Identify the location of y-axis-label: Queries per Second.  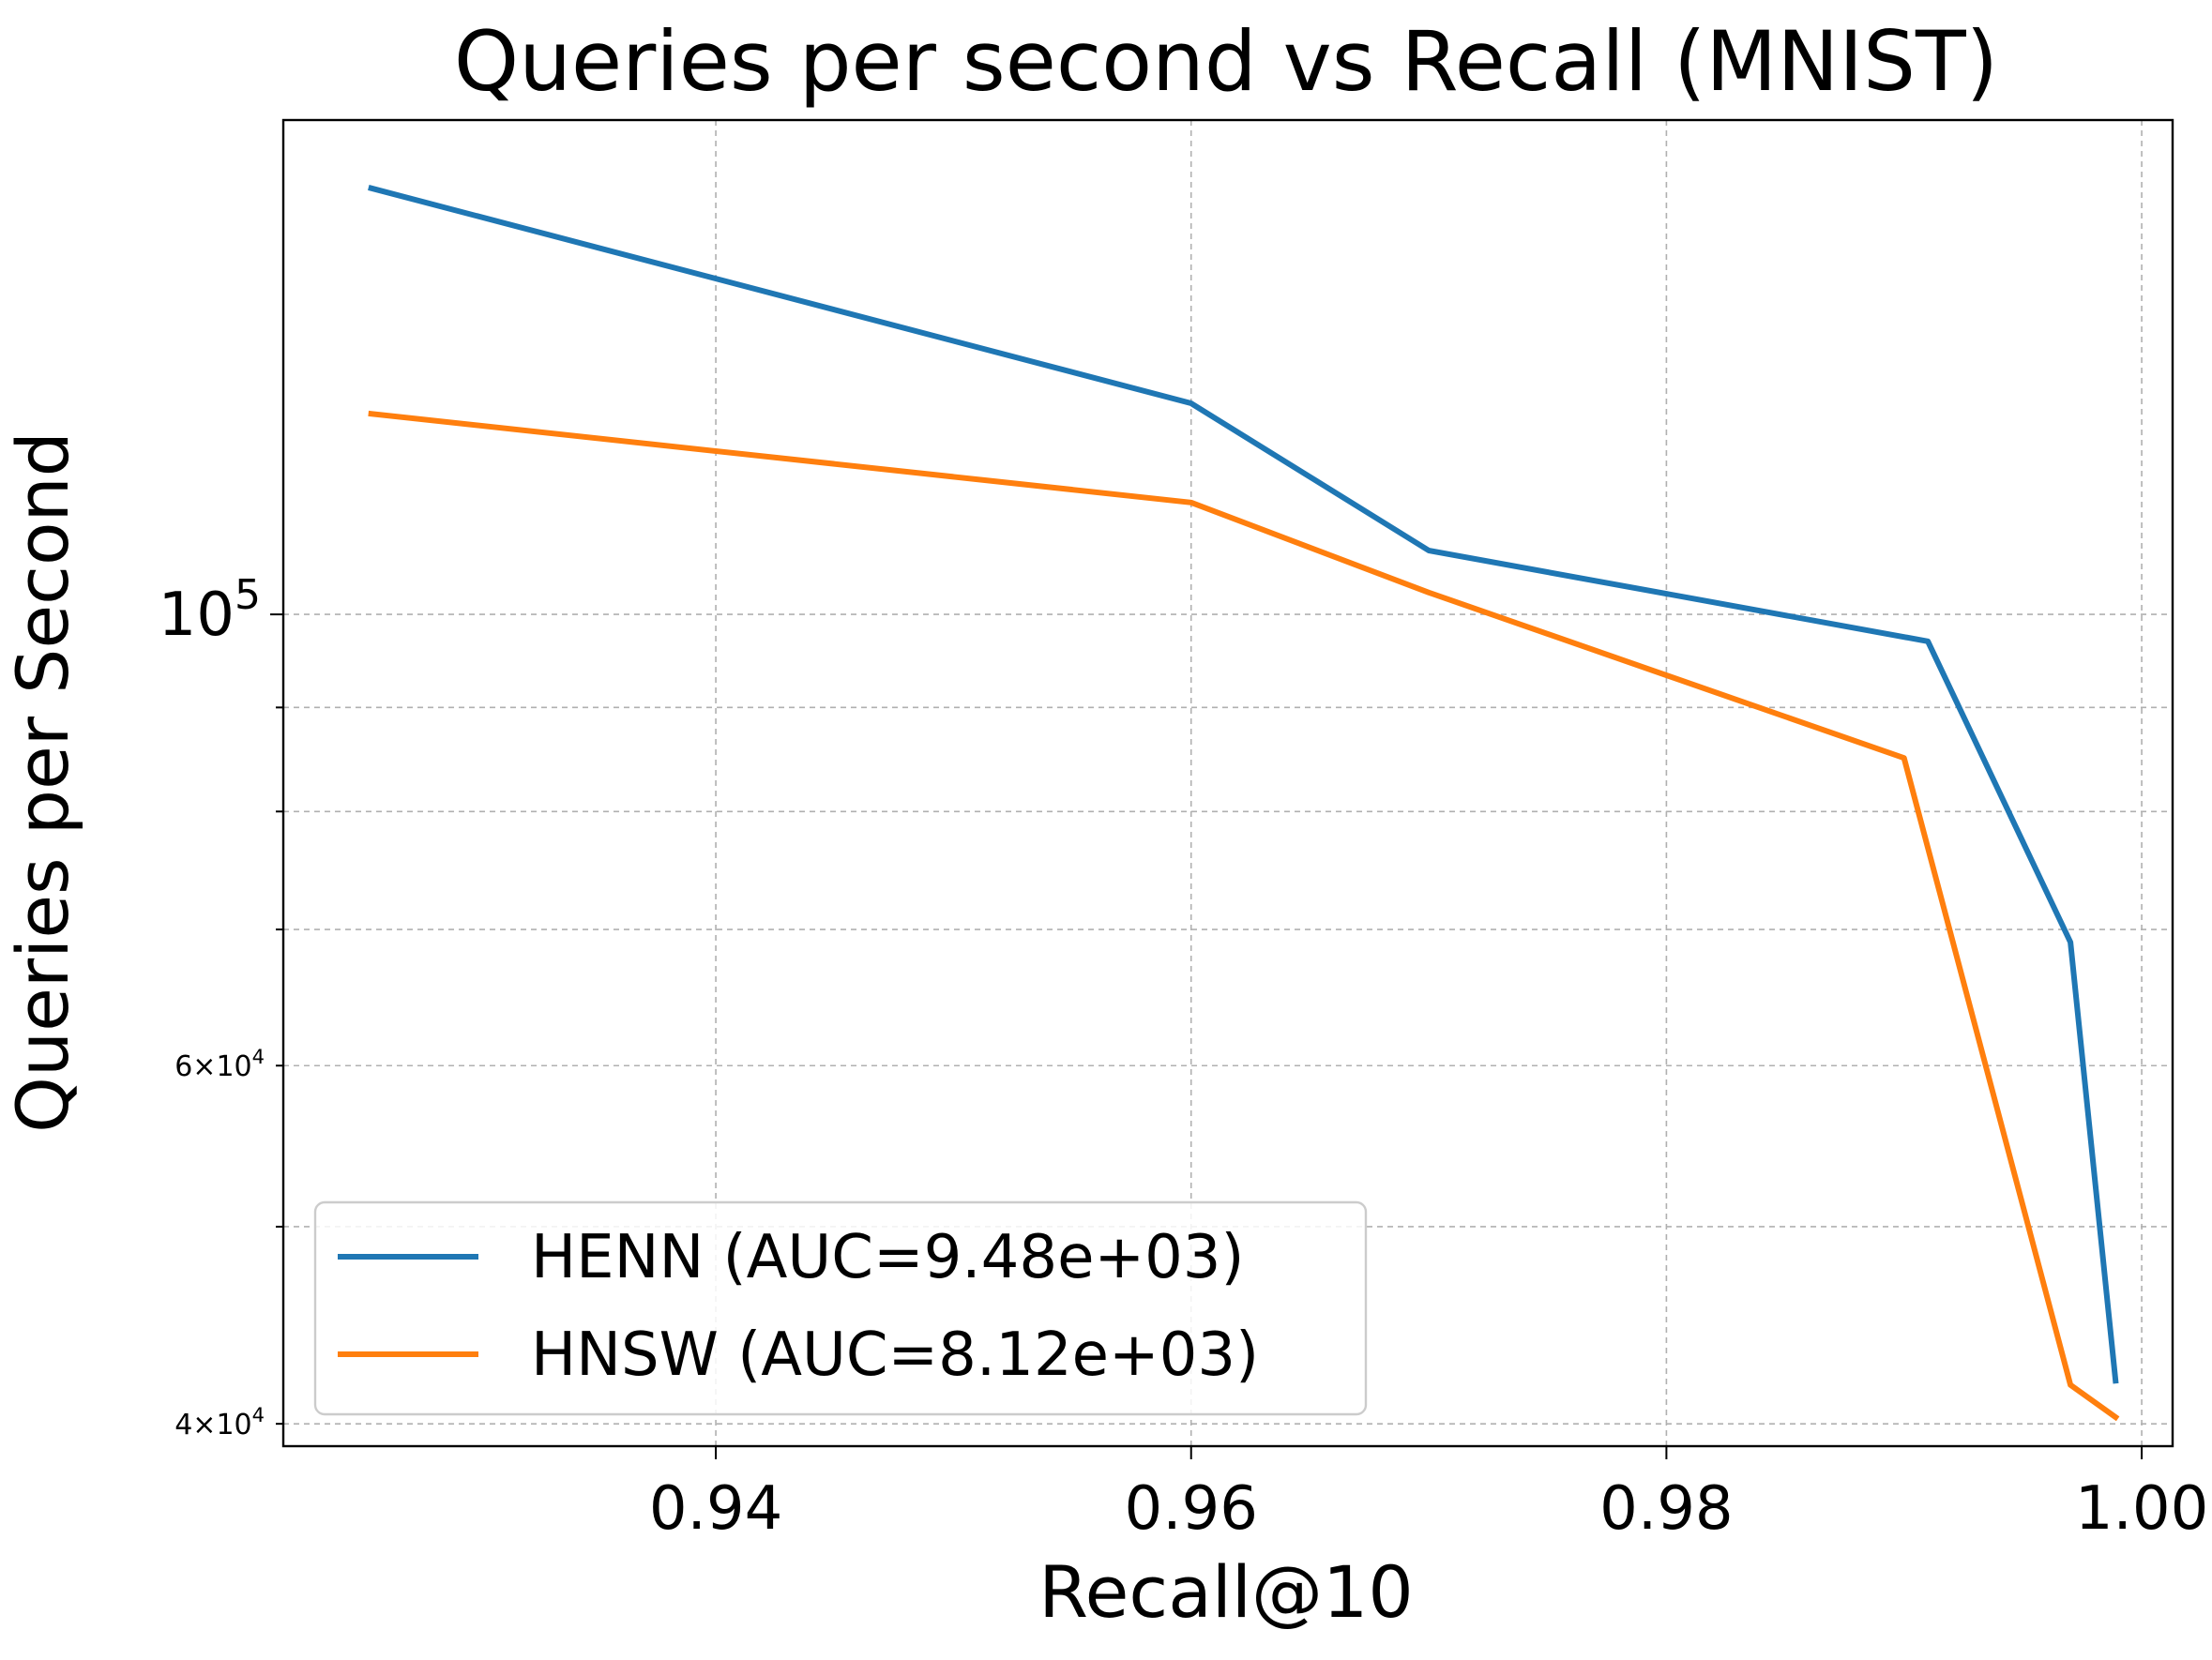
(42, 782).